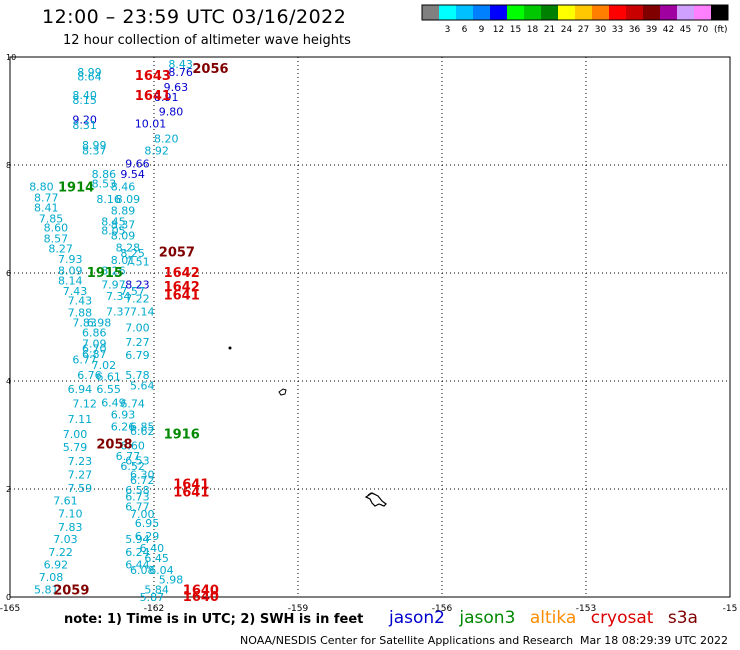  I want to click on time-label: 1642, so click(182, 273).